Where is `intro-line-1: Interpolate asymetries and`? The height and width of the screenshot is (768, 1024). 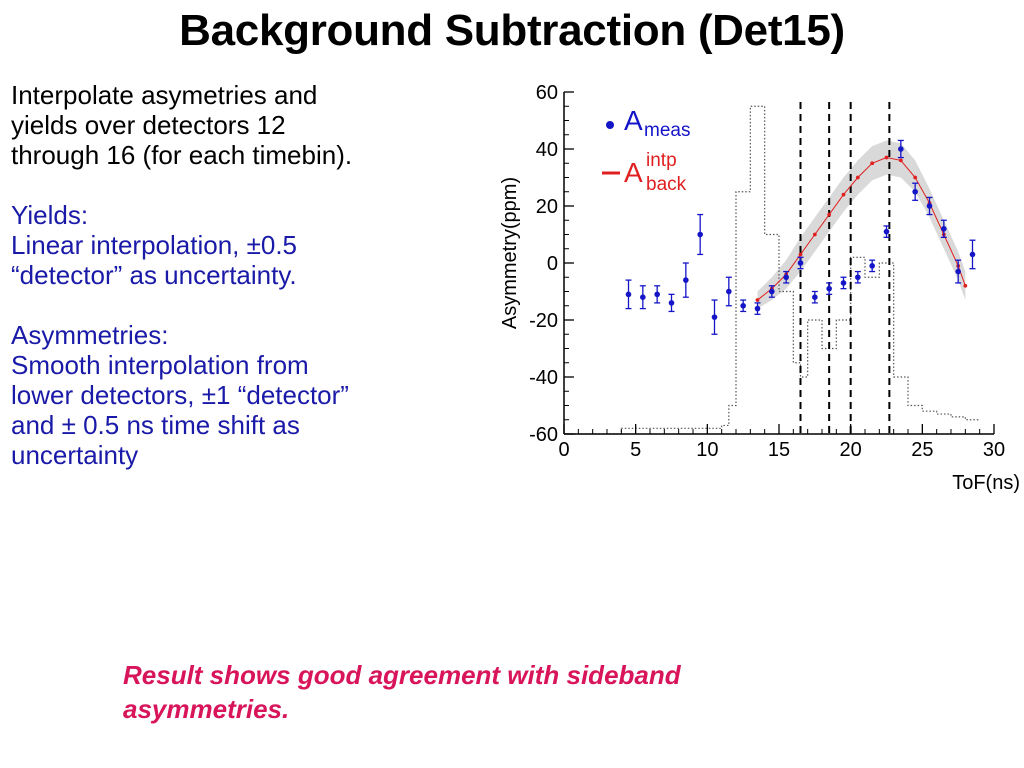
intro-line-1: Interpolate asymetries and is located at coordinates (164, 95).